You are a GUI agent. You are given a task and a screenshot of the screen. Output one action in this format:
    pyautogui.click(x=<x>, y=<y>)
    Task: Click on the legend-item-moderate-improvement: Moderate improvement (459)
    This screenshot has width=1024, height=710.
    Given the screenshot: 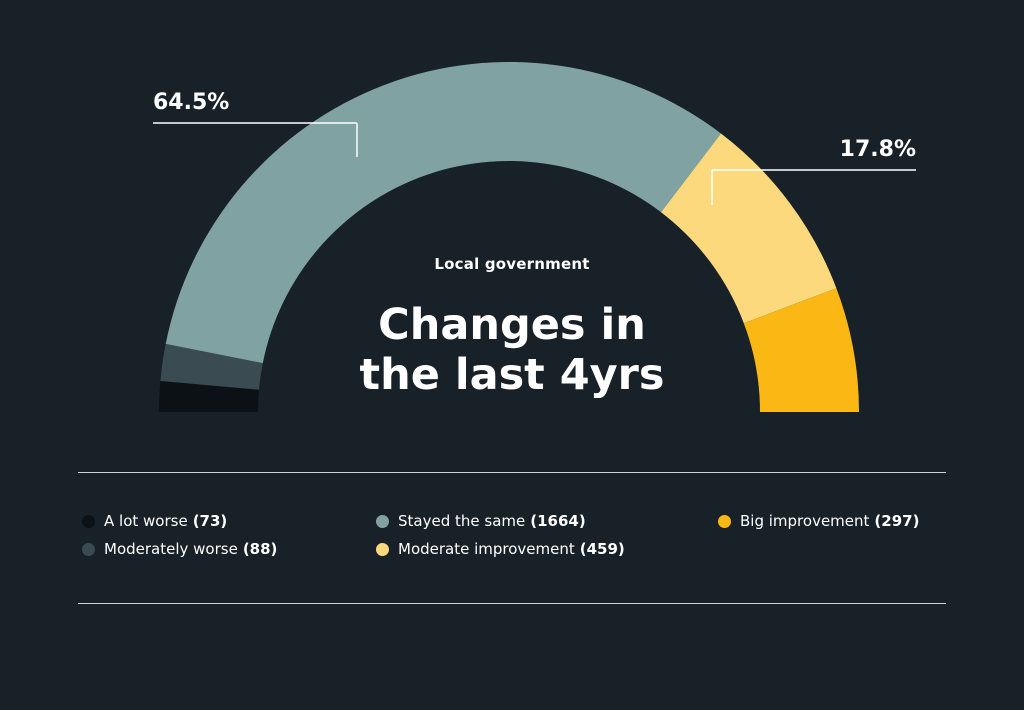 What is the action you would take?
    pyautogui.click(x=500, y=549)
    